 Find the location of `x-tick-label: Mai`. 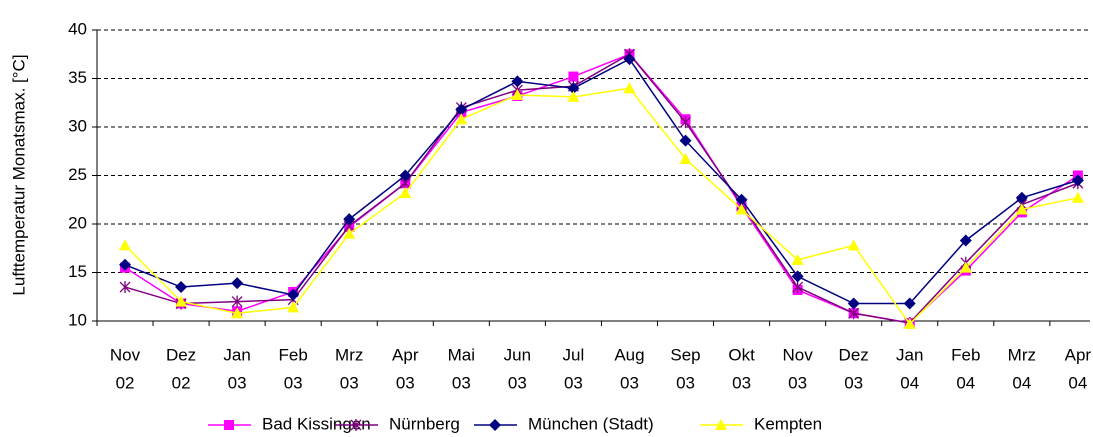

x-tick-label: Mai is located at coordinates (461, 354).